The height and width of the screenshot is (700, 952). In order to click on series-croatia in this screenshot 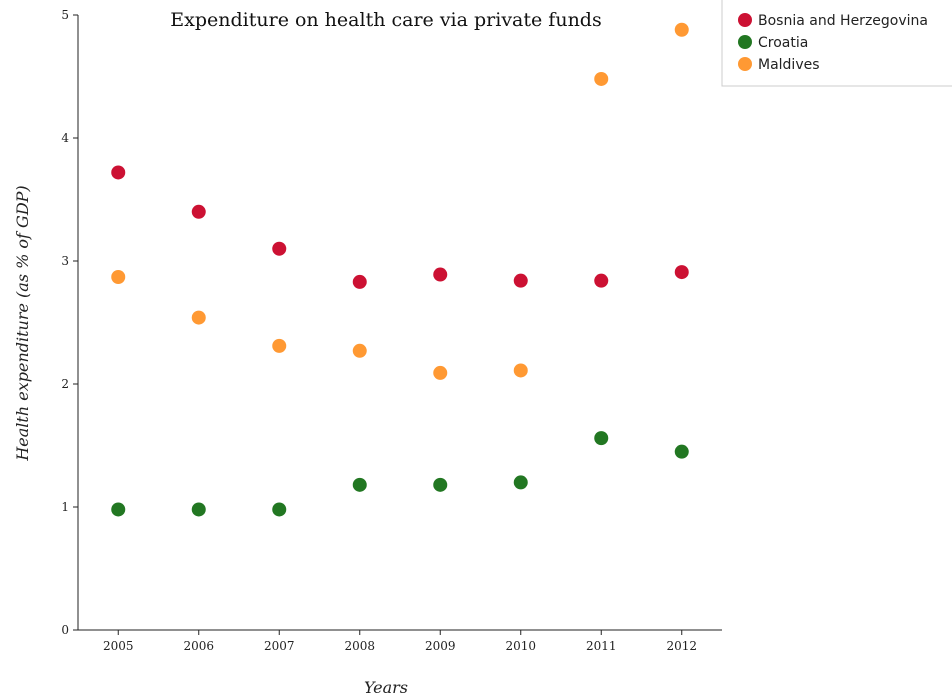, I will do `click(400, 474)`.